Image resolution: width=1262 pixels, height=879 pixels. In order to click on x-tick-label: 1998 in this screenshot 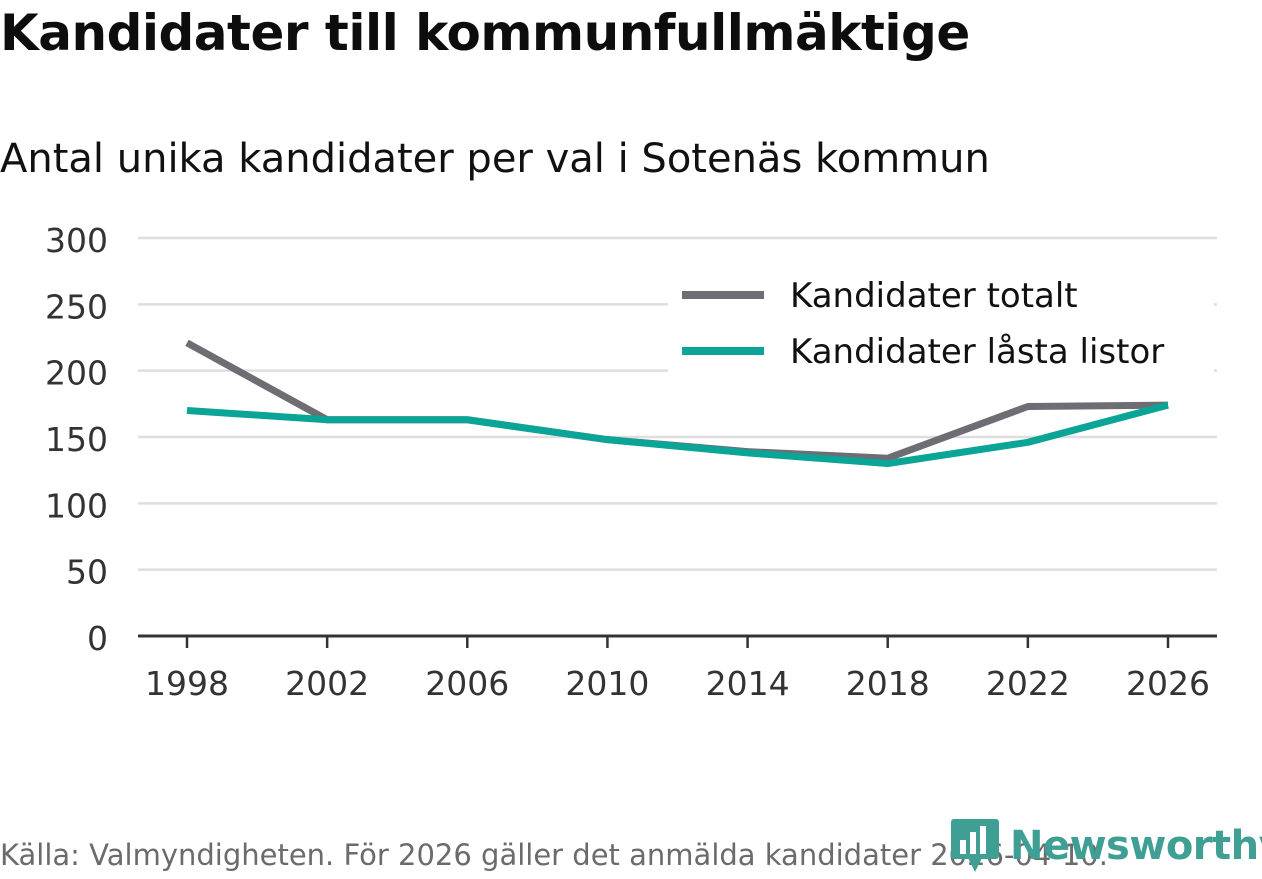, I will do `click(187, 683)`.